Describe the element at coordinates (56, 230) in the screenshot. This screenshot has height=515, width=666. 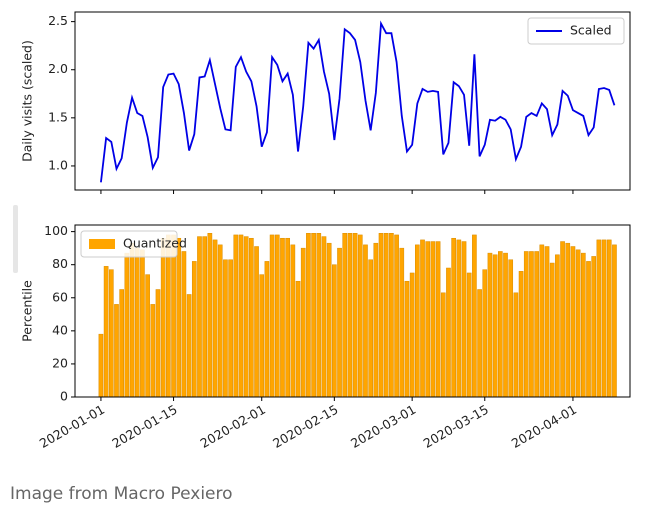
I see `y-tick-label: 100` at that location.